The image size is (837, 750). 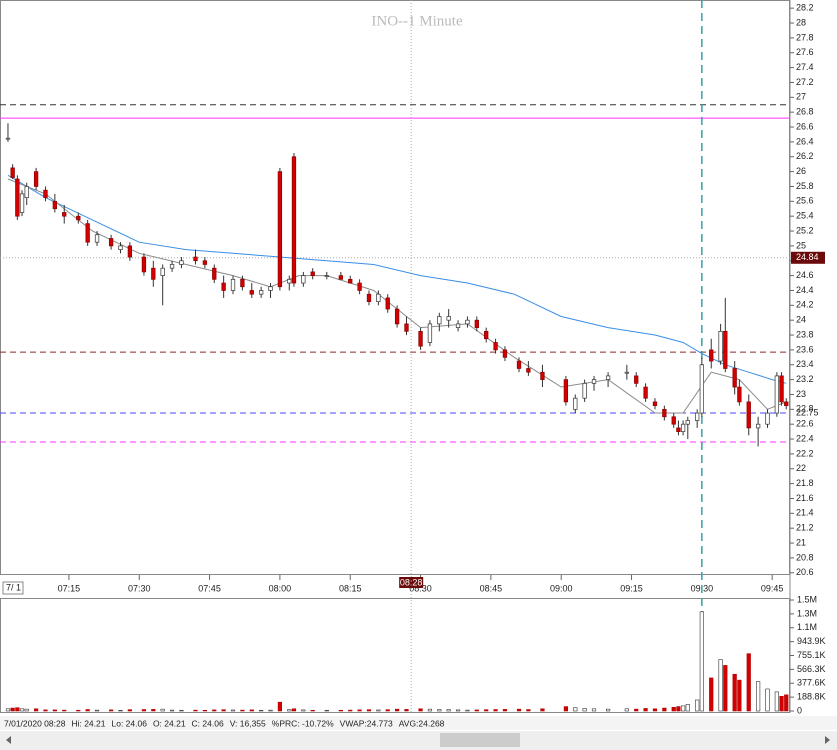 What do you see at coordinates (801, 171) in the screenshot?
I see `y-tick-label: 26` at bounding box center [801, 171].